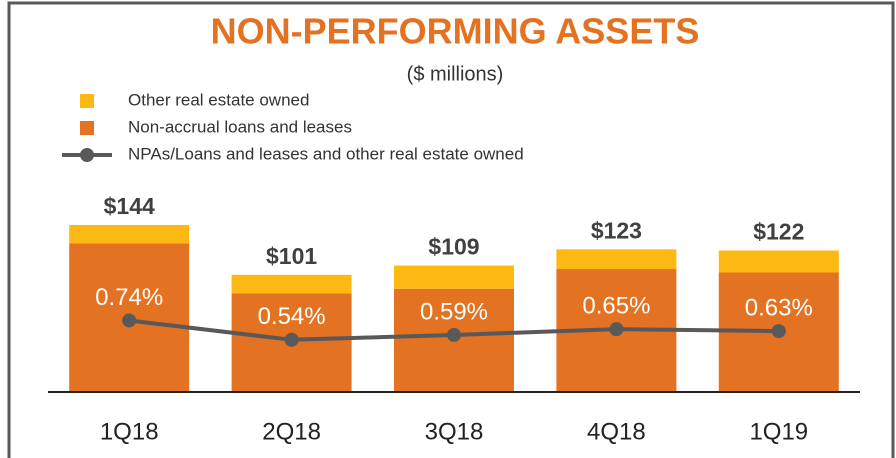  Describe the element at coordinates (454, 431) in the screenshot. I see `x-tick-label: 3Q18` at that location.